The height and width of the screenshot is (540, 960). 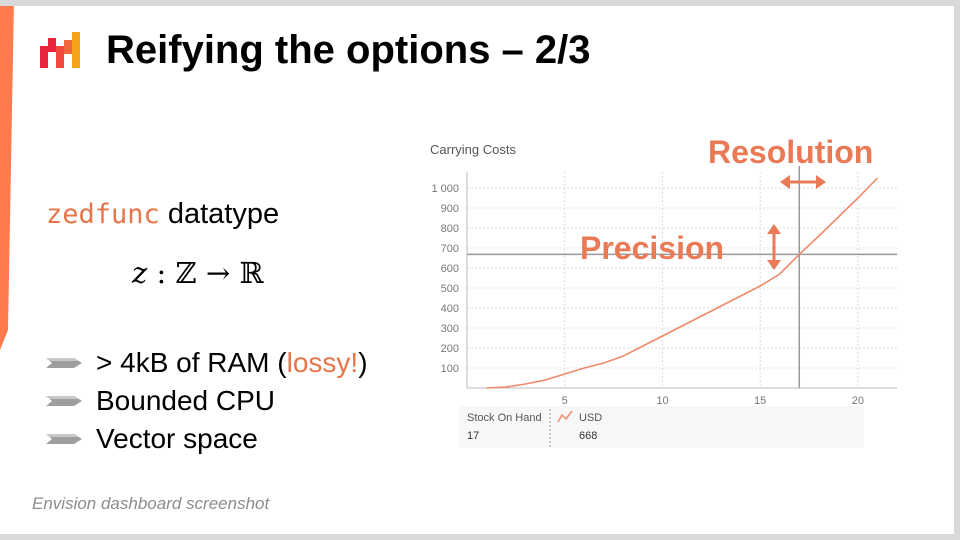 I want to click on bullet-item: > 4kB of RAM (lossy!), so click(x=207, y=363).